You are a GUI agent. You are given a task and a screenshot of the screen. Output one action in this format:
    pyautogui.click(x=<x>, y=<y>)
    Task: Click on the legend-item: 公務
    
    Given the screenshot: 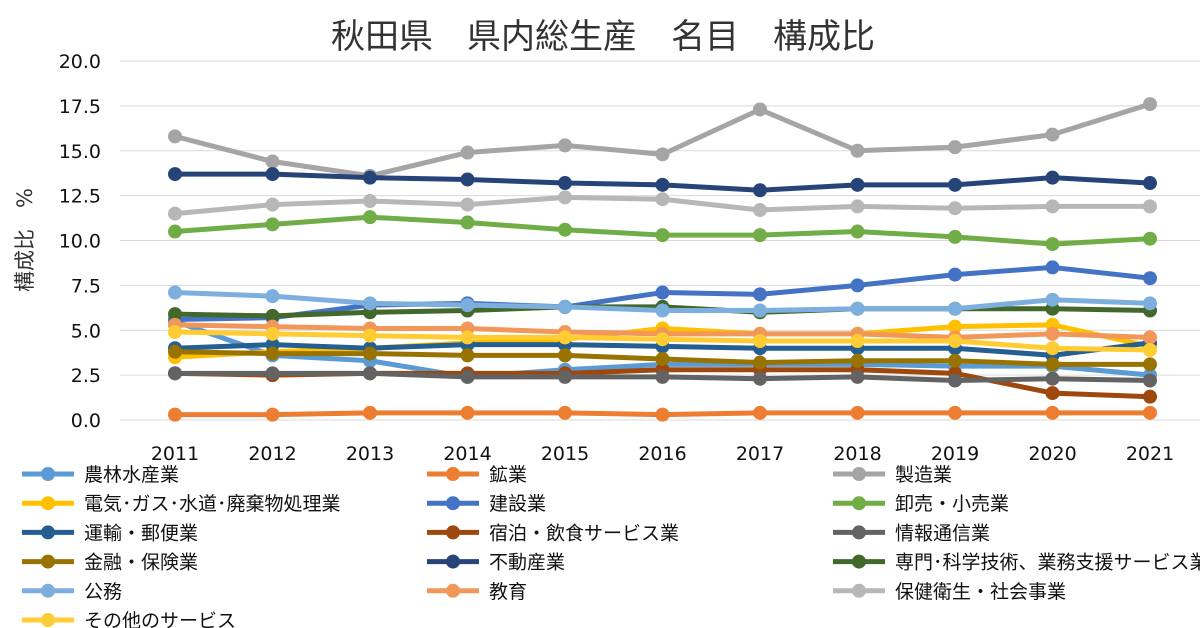 What is the action you would take?
    pyautogui.click(x=72, y=592)
    